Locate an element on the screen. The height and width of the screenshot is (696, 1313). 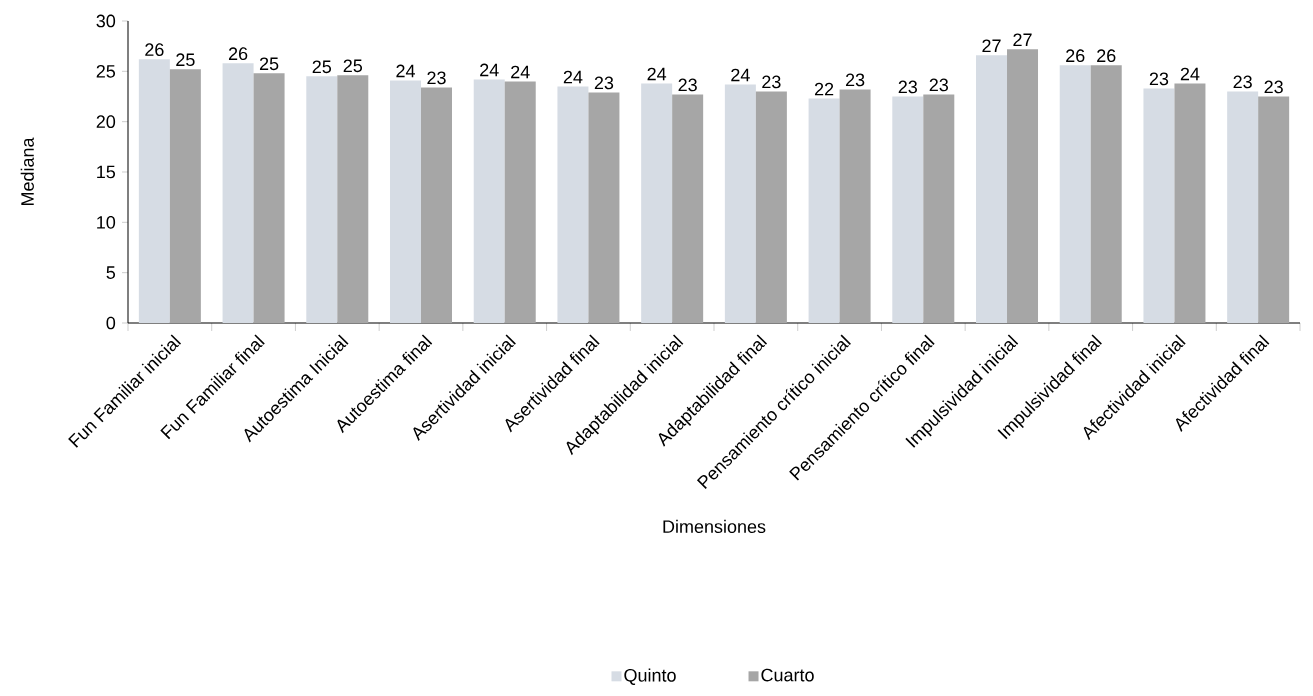
y-tick-label: 10 is located at coordinates (106, 222).